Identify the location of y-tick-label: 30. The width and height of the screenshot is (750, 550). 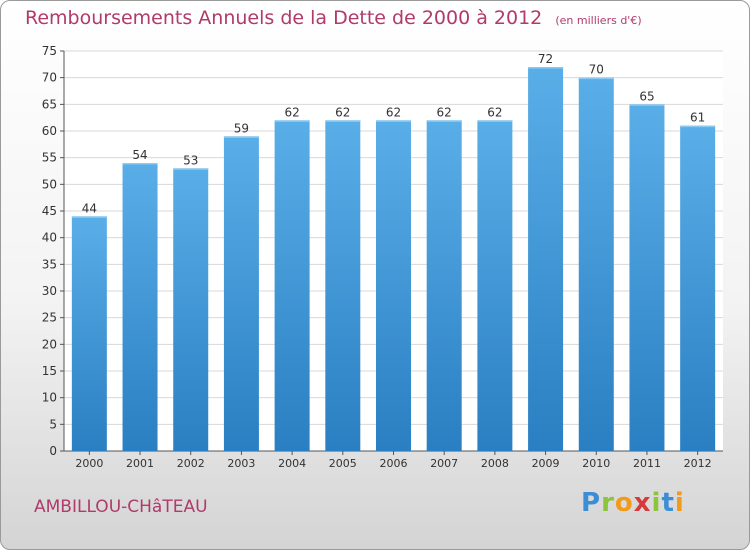
(49, 291).